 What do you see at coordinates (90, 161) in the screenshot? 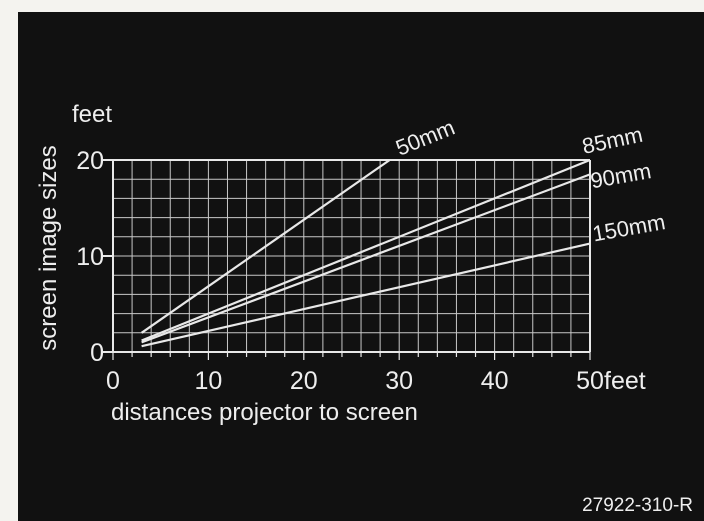
I see `y-tick-label: 20` at bounding box center [90, 161].